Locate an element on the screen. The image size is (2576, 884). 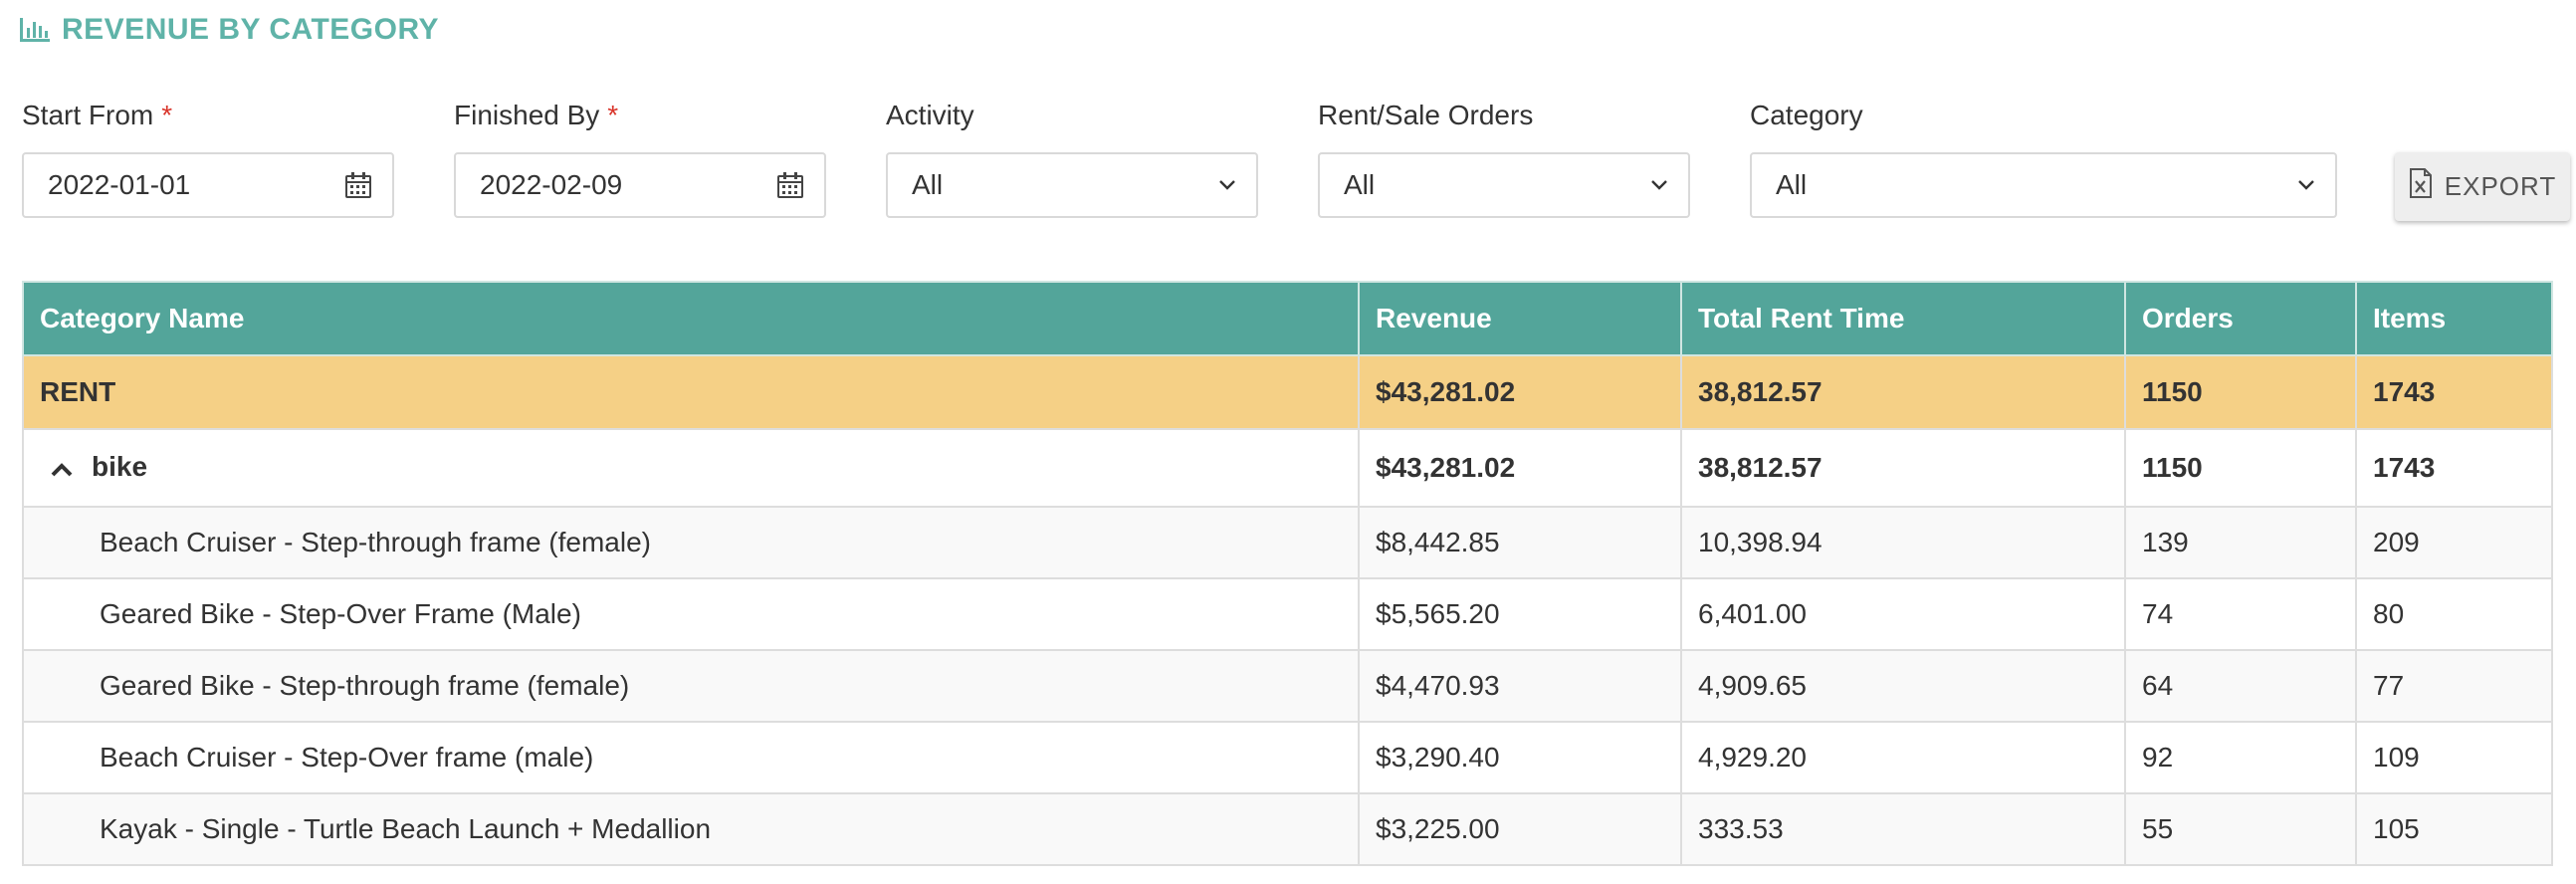
page-title: REVENUE BY CATEGORY is located at coordinates (229, 30).